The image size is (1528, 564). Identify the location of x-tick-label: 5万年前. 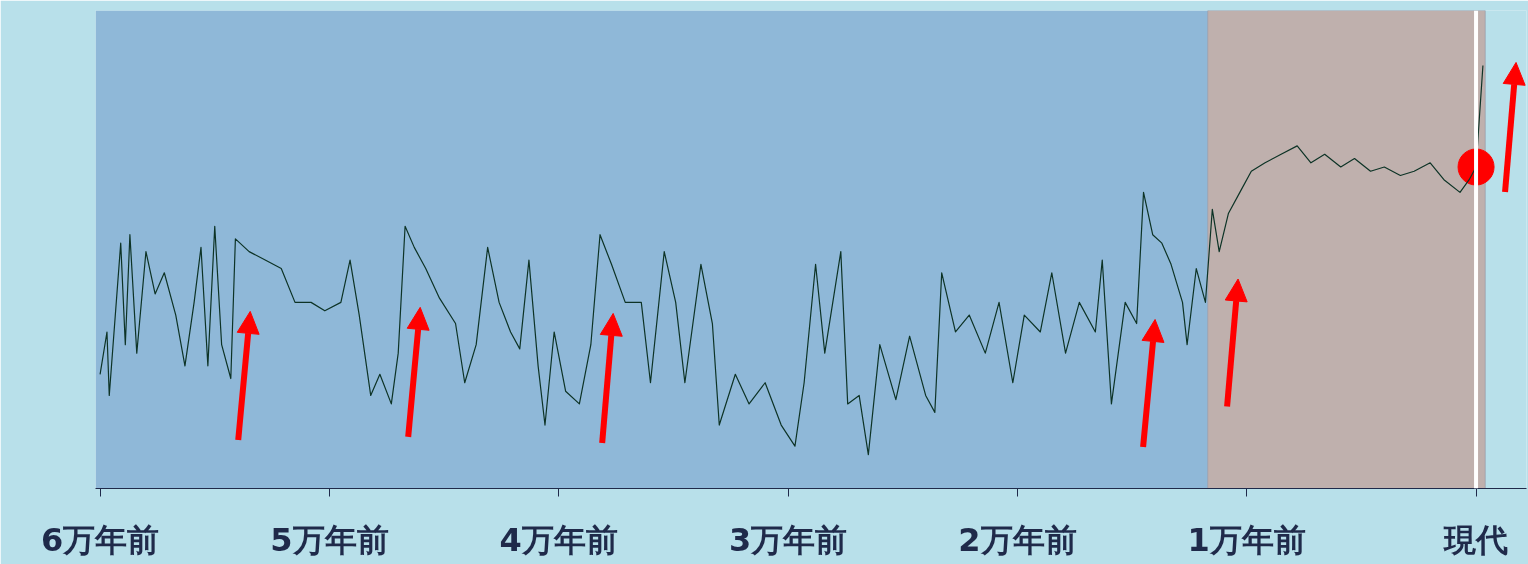
(329, 539).